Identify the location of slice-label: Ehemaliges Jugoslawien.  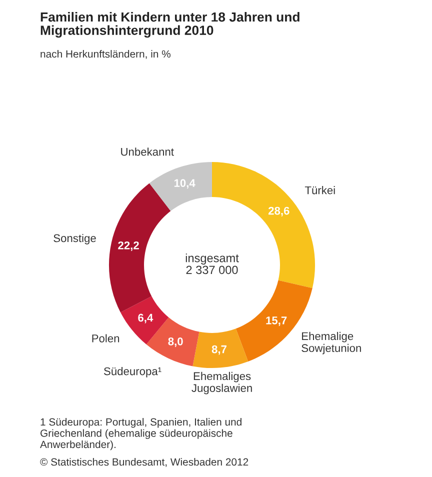
(222, 383).